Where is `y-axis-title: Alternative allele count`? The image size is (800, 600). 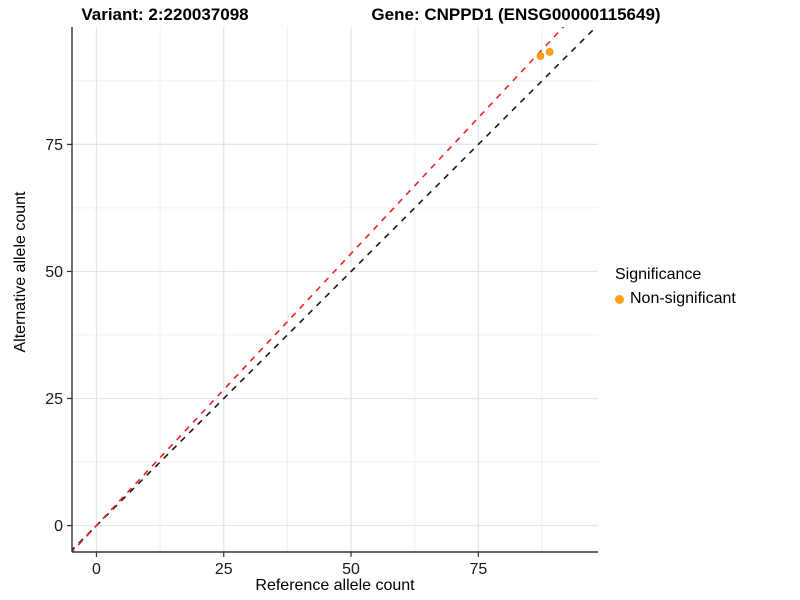 y-axis-title: Alternative allele count is located at coordinates (20, 272).